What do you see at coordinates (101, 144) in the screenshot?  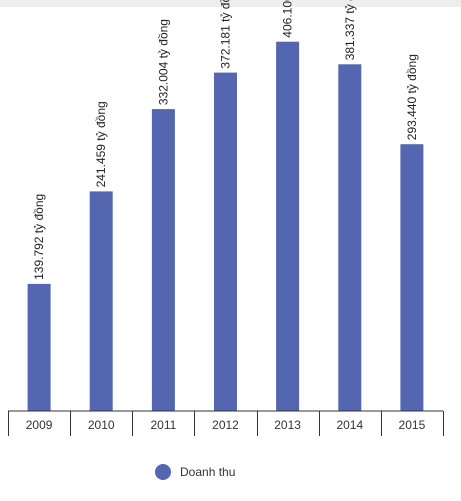 I see `data-label-2010: 241.459 tỷ đồng` at bounding box center [101, 144].